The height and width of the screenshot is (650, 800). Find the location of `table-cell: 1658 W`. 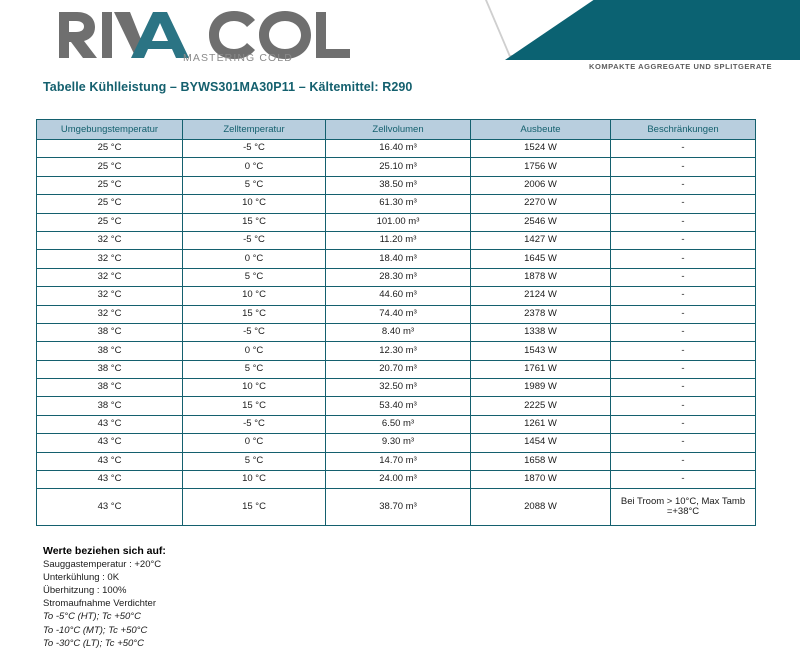

table-cell: 1658 W is located at coordinates (540, 461).